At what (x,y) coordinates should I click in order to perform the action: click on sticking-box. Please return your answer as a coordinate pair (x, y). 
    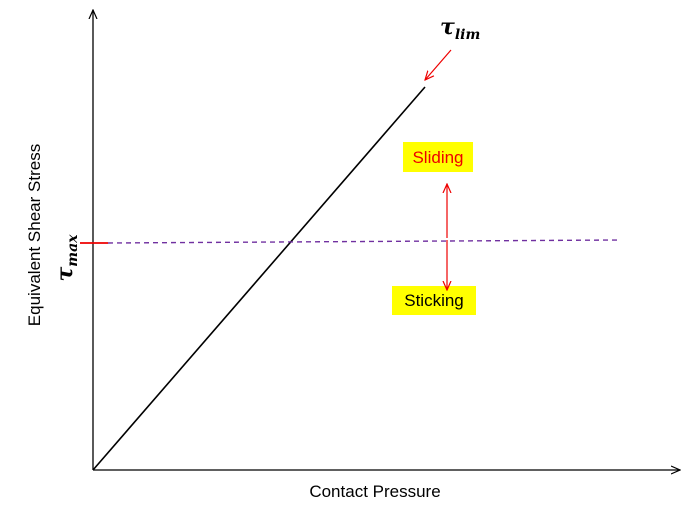
    Looking at the image, I should click on (434, 300).